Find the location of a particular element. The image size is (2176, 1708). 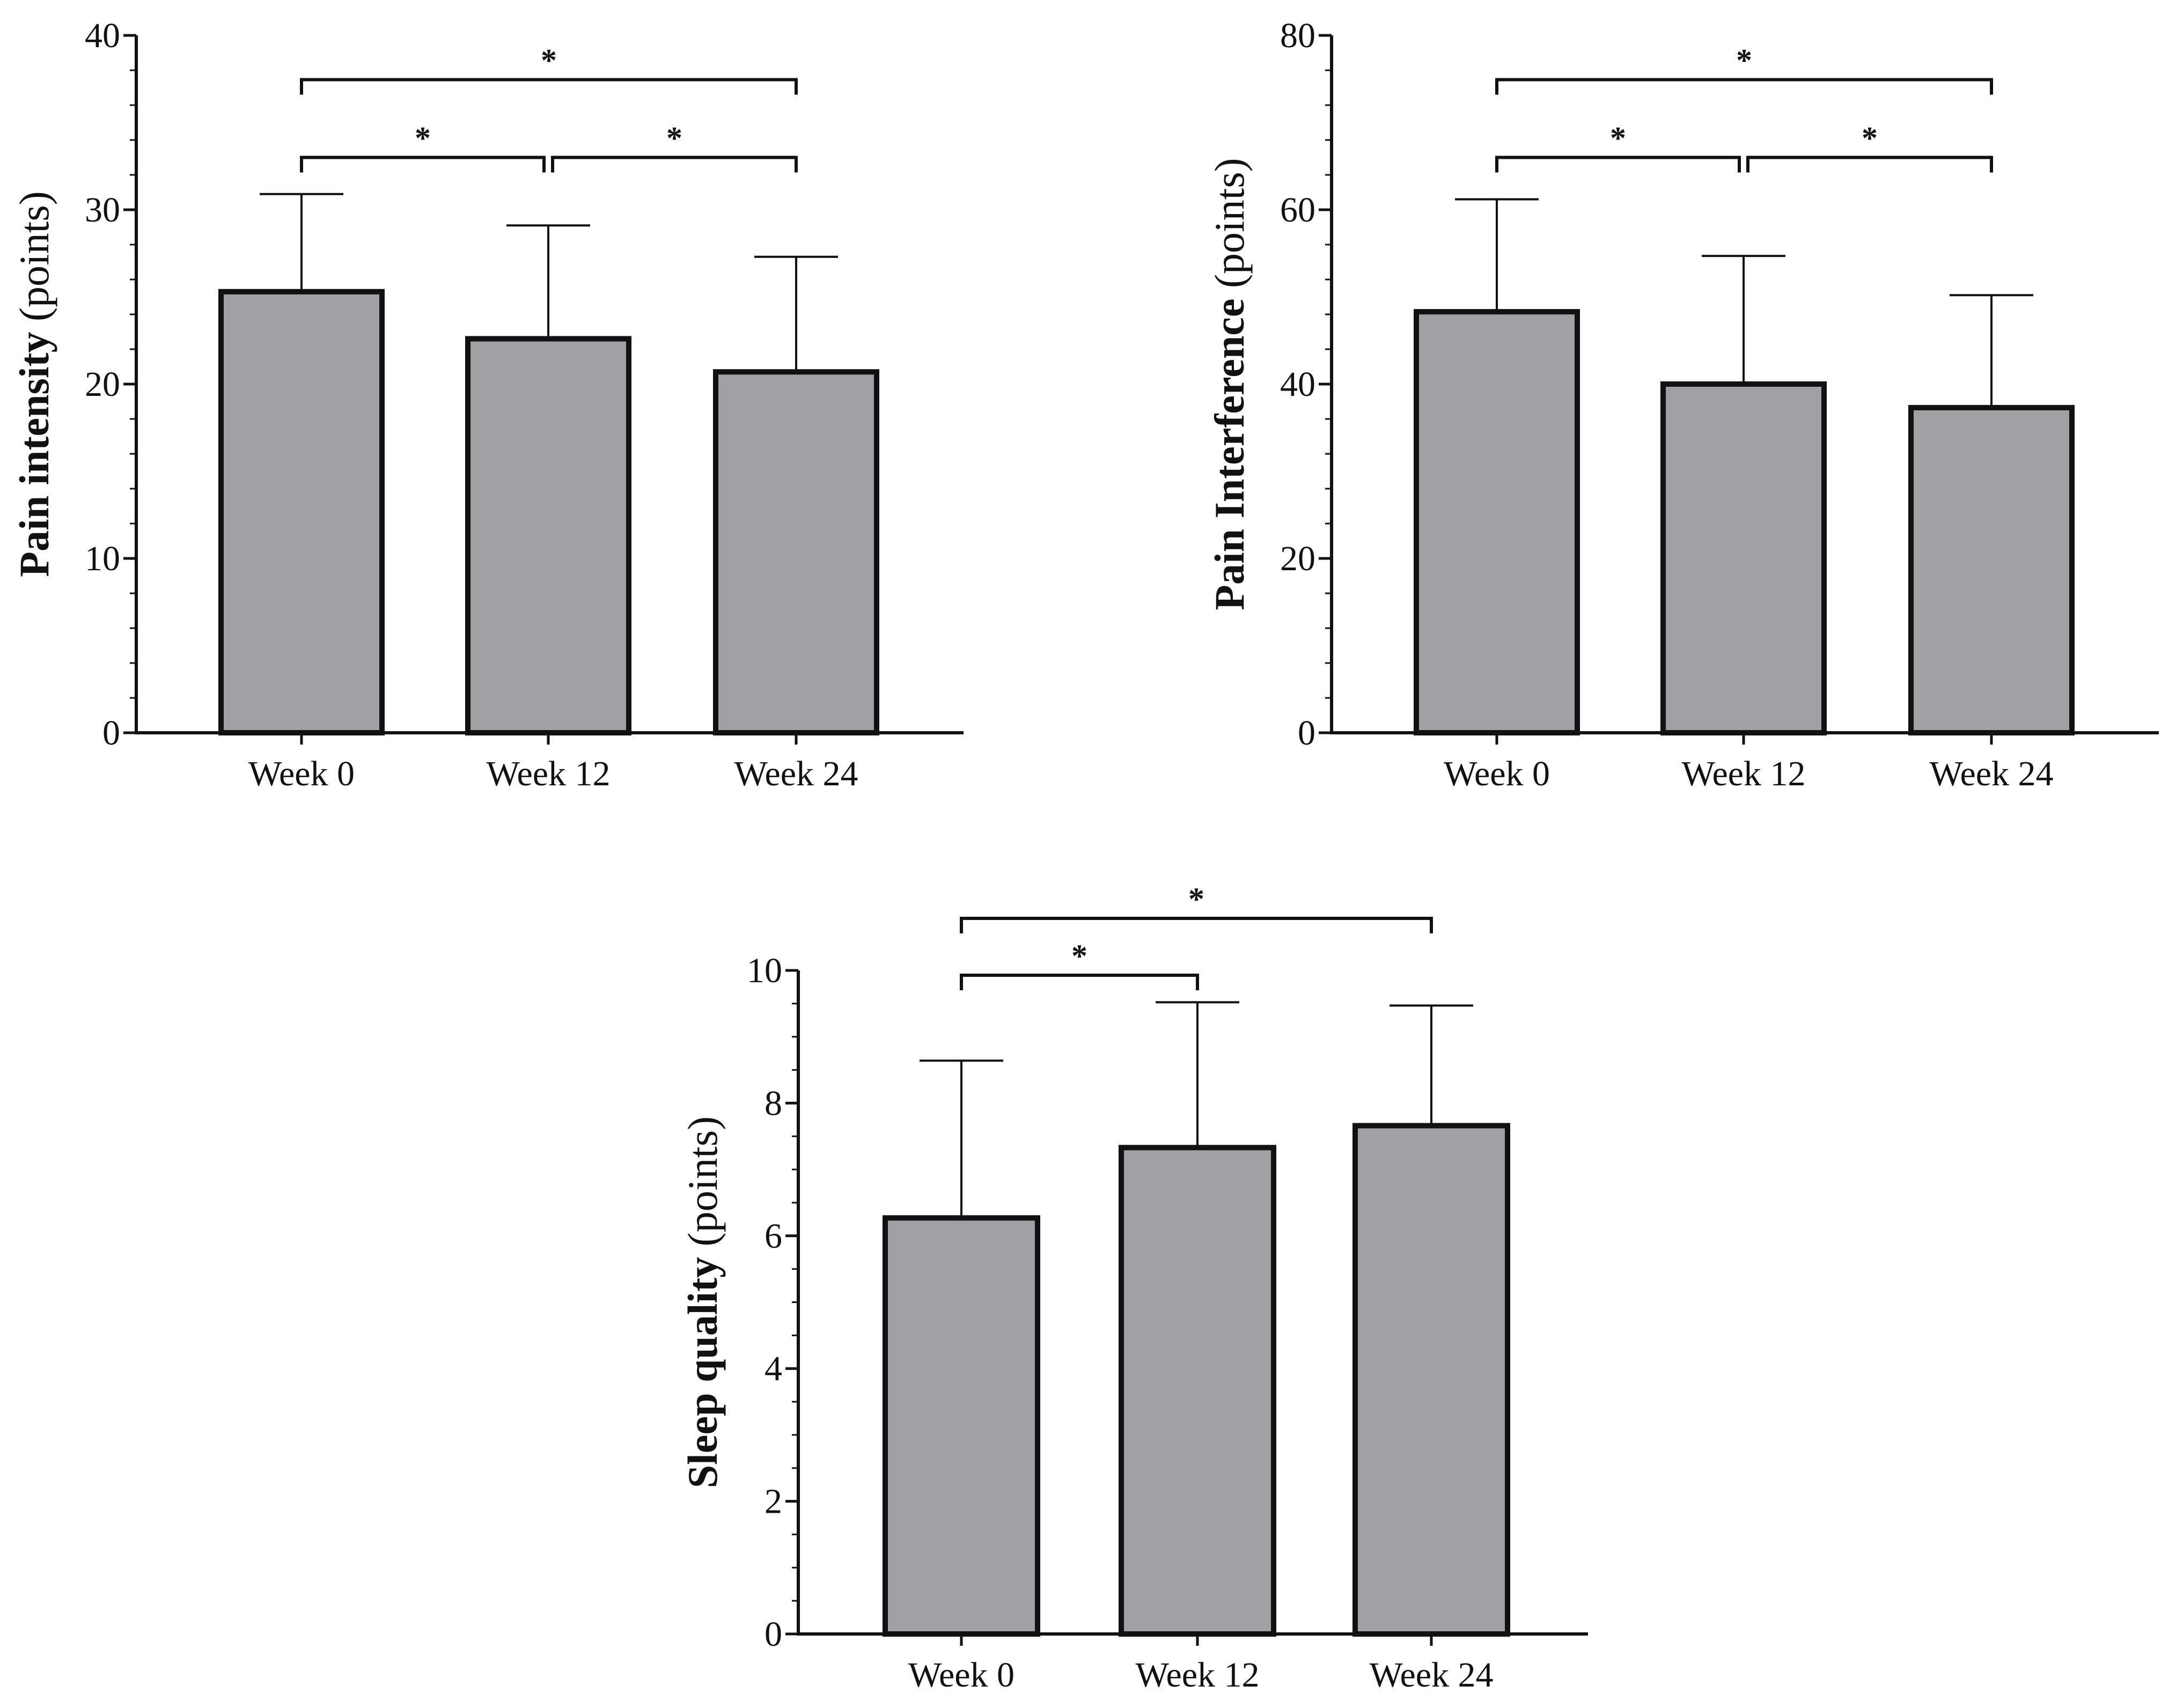

y-axis-label: Pain intensity (points) is located at coordinates (34, 384).